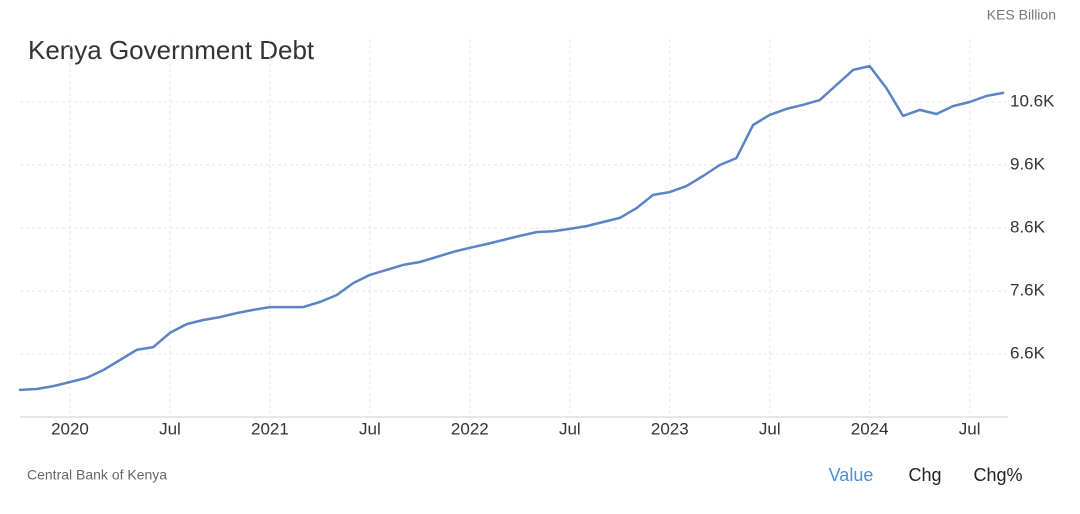 The image size is (1080, 514). I want to click on x-tick-label: 2023, so click(670, 428).